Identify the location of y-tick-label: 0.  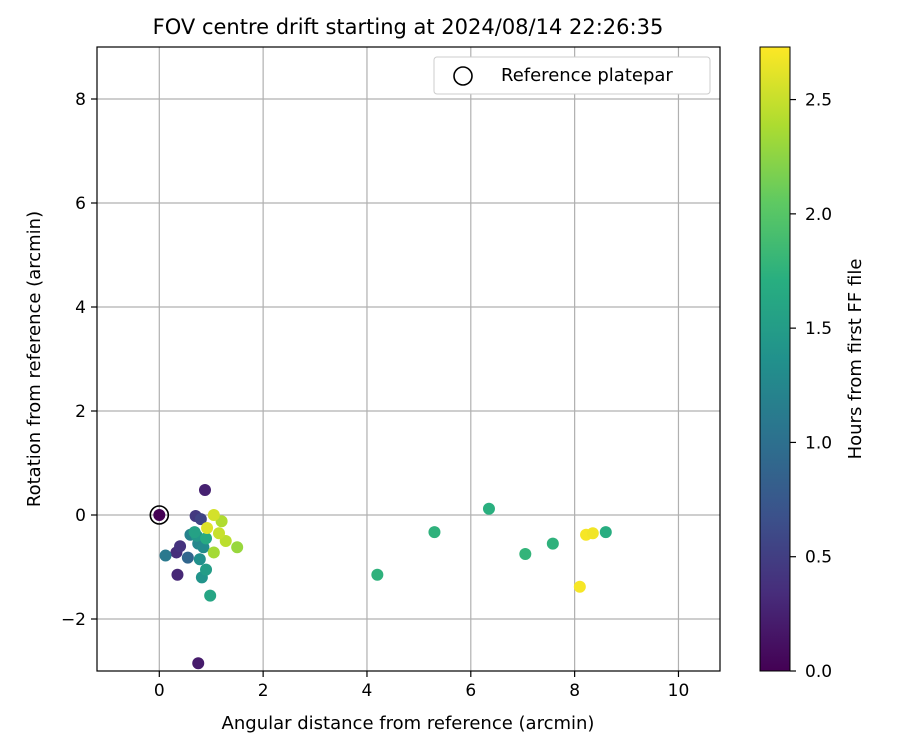
(80, 516).